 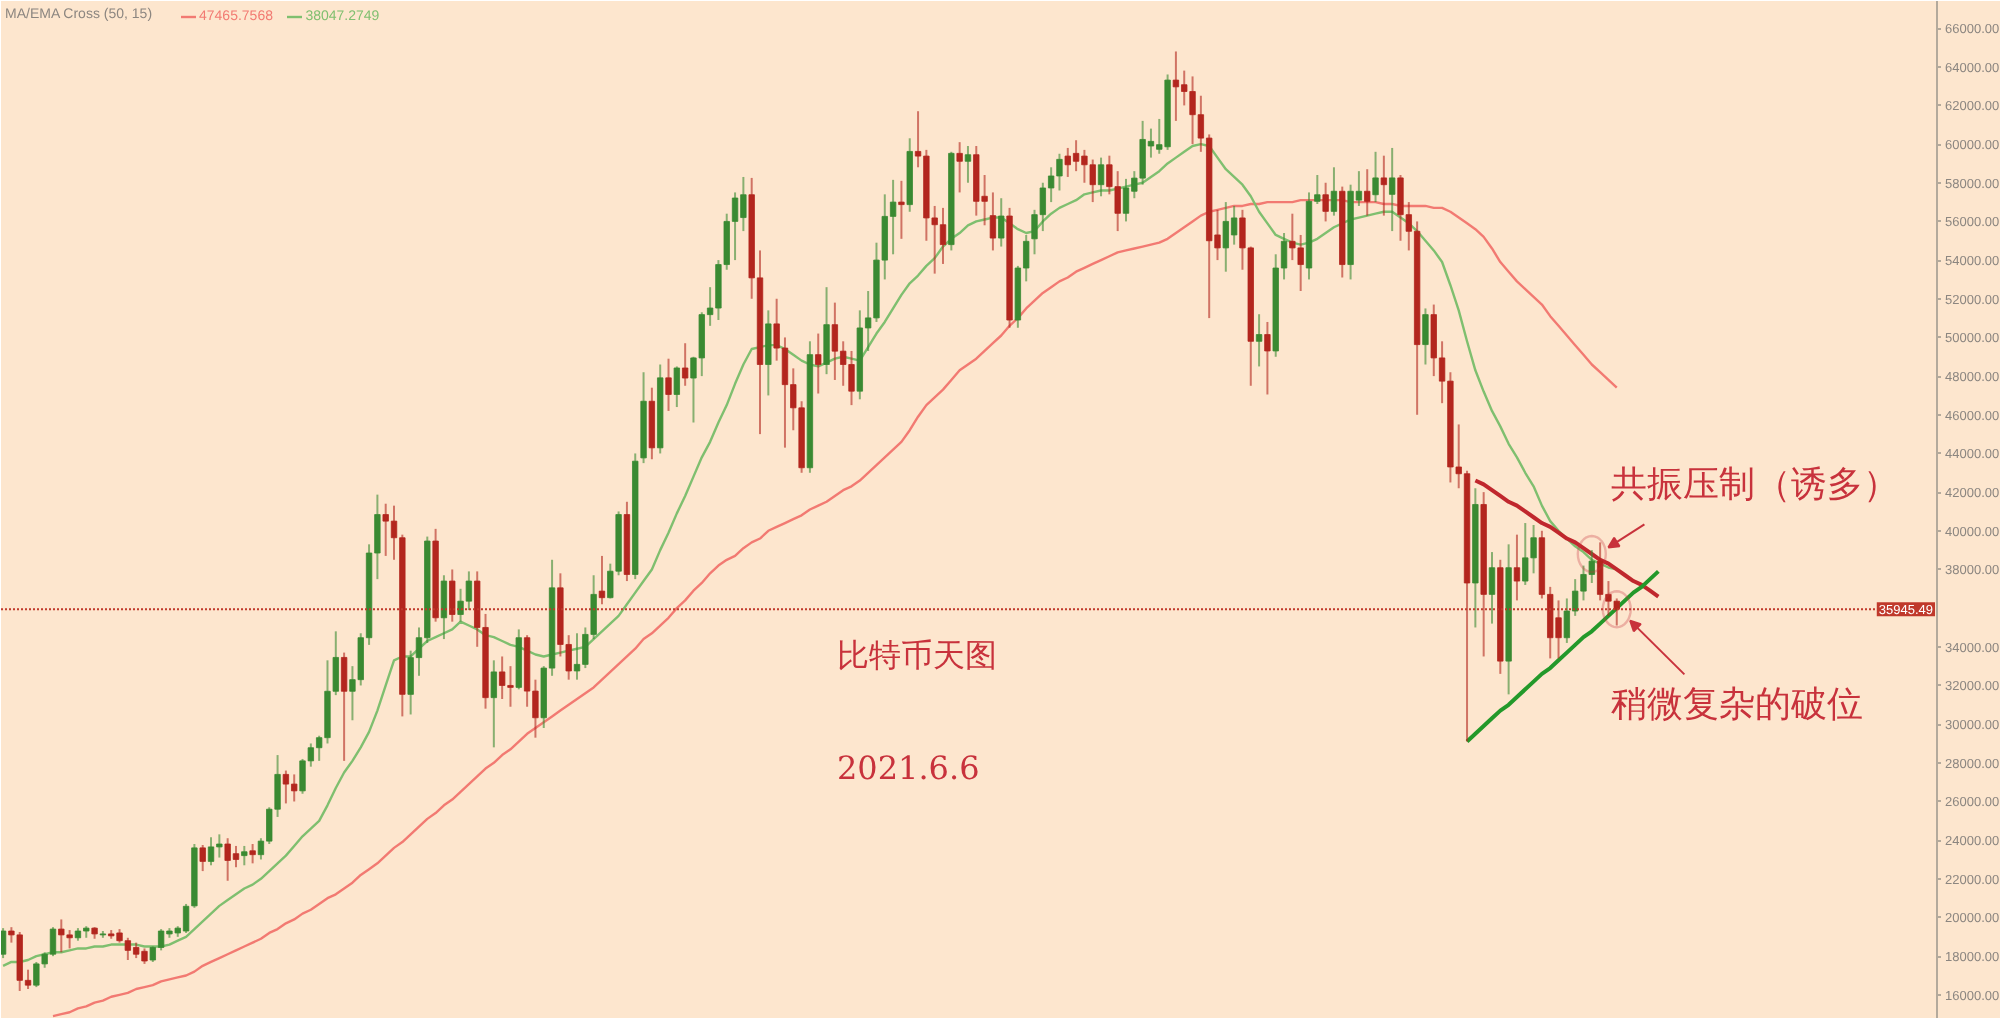 What do you see at coordinates (1737, 705) in the screenshot?
I see `annotation: 稍微复杂的破位` at bounding box center [1737, 705].